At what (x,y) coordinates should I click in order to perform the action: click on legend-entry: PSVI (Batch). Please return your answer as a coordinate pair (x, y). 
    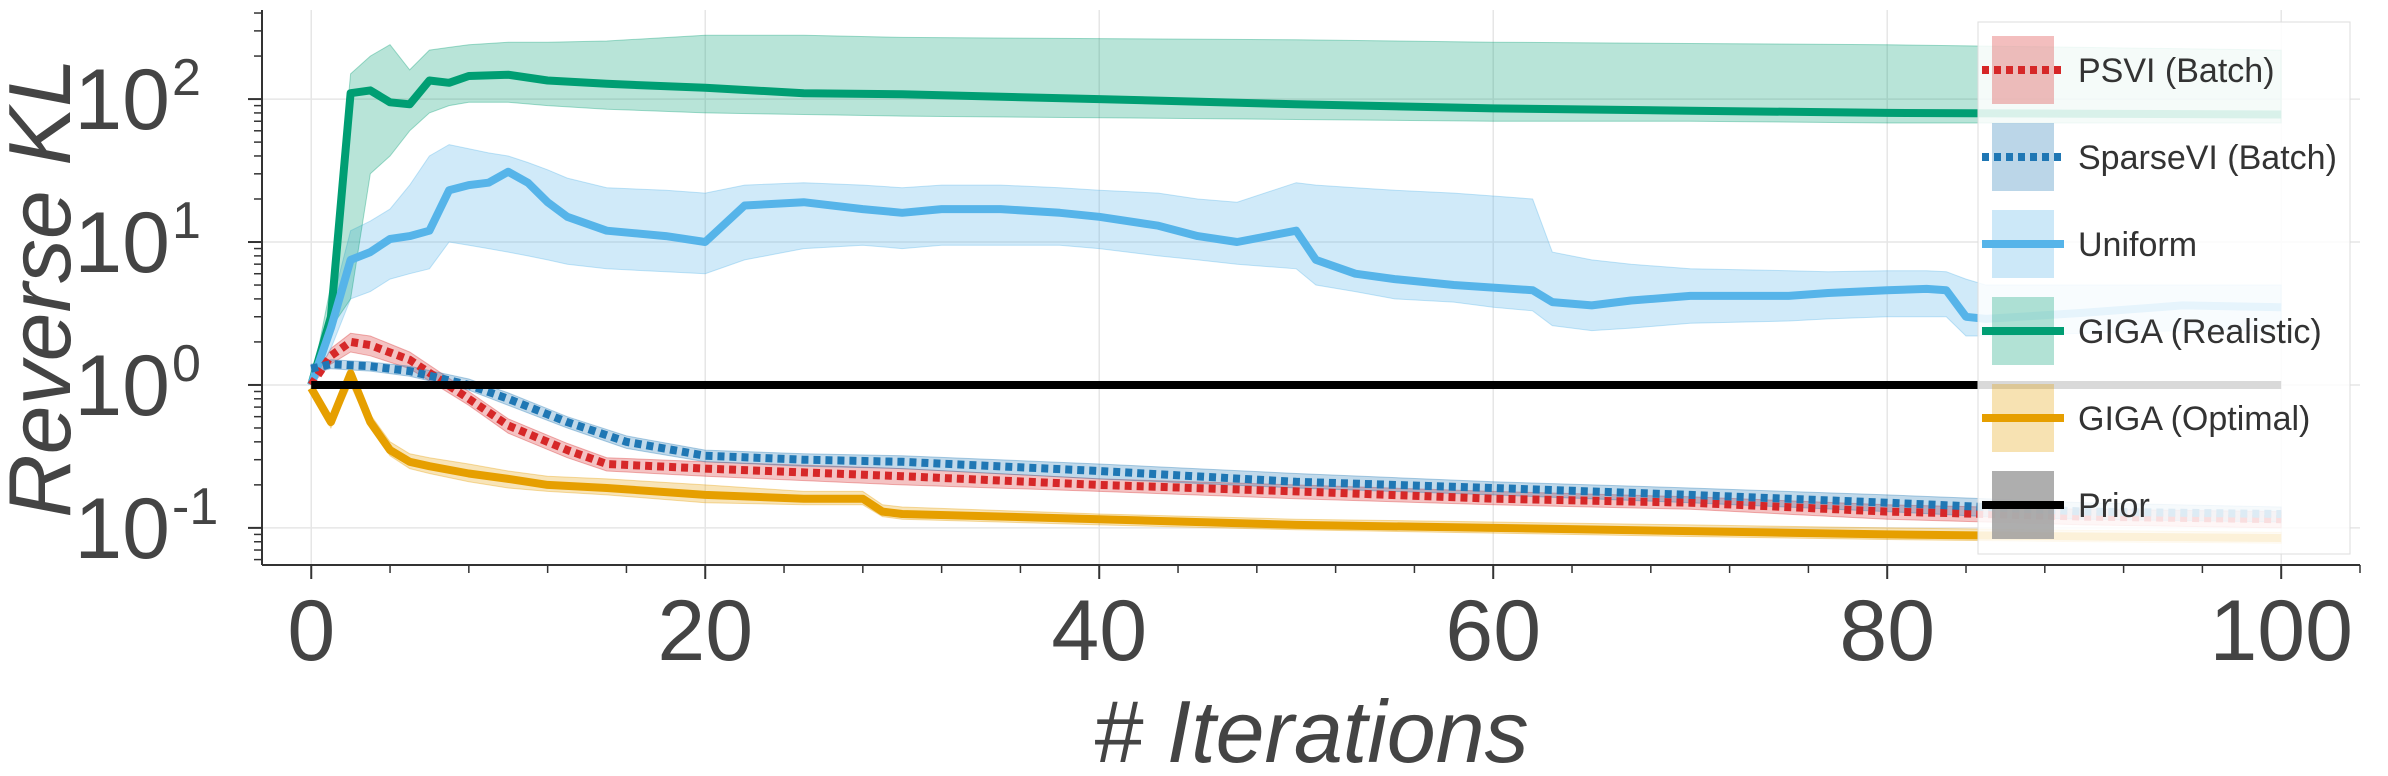
    Looking at the image, I should click on (2128, 70).